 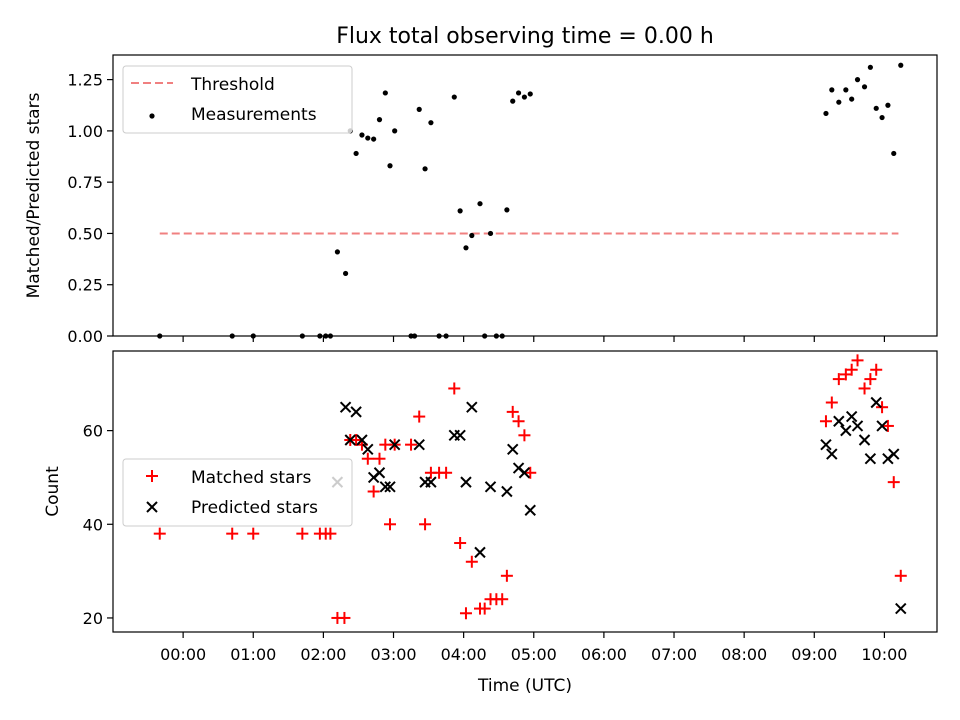 I want to click on x-tick-label: 09:00, so click(x=814, y=654).